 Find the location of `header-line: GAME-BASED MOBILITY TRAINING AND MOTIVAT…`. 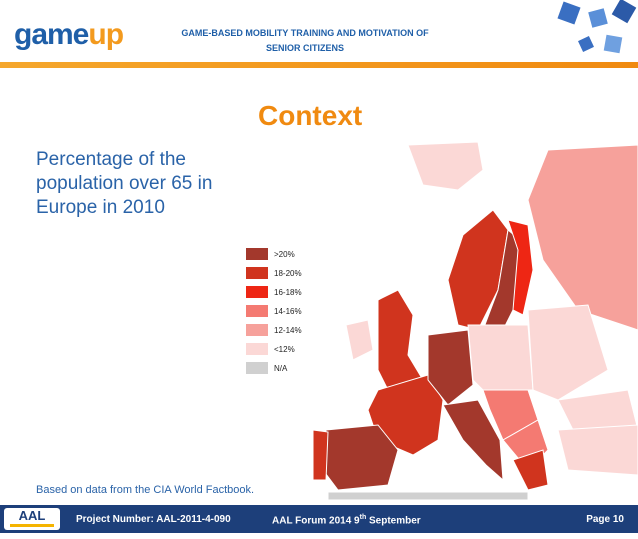

header-line: GAME-BASED MOBILITY TRAINING AND MOTIVAT… is located at coordinates (305, 33).